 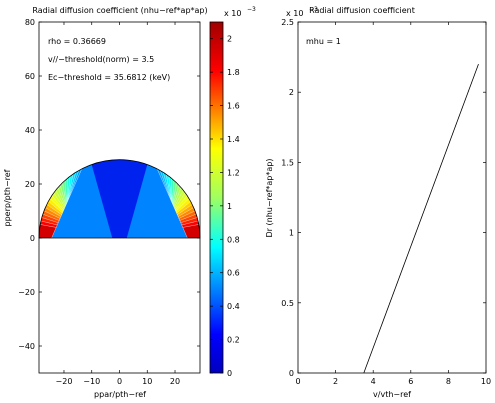 What do you see at coordinates (147, 381) in the screenshot?
I see `left-x-tick-label: 10` at bounding box center [147, 381].